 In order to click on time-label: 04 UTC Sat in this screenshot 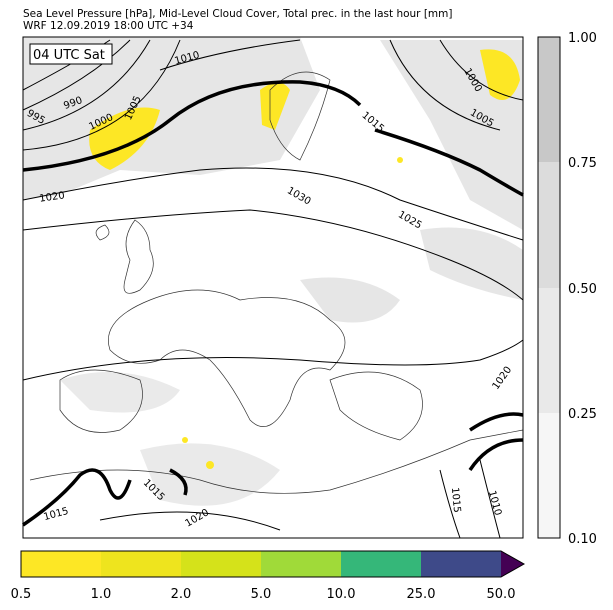, I will do `click(69, 55)`.